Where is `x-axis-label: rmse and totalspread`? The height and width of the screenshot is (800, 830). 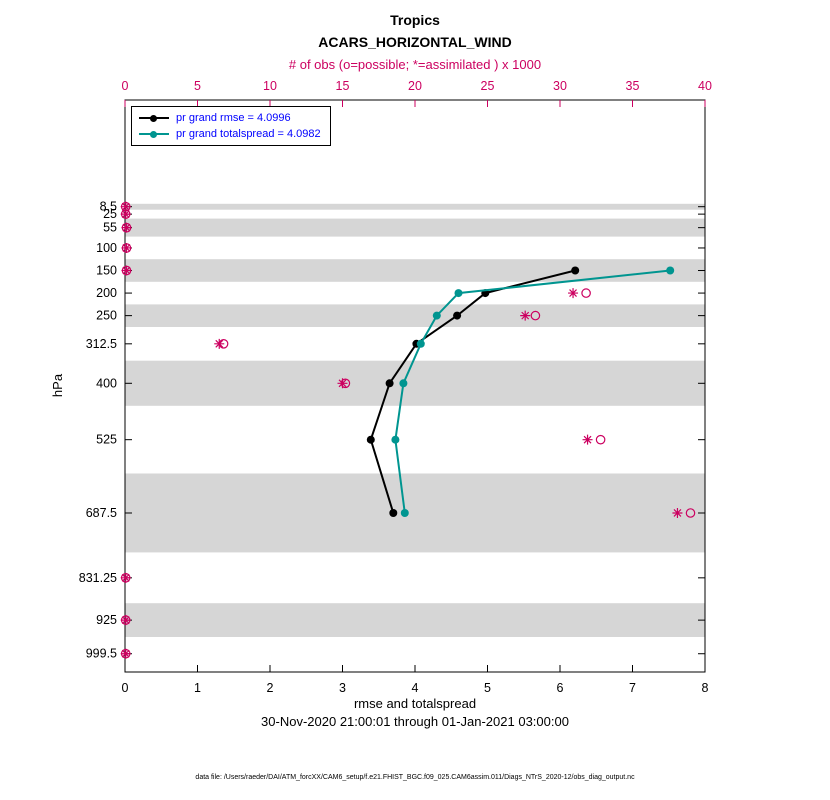
x-axis-label: rmse and totalspread is located at coordinates (415, 703).